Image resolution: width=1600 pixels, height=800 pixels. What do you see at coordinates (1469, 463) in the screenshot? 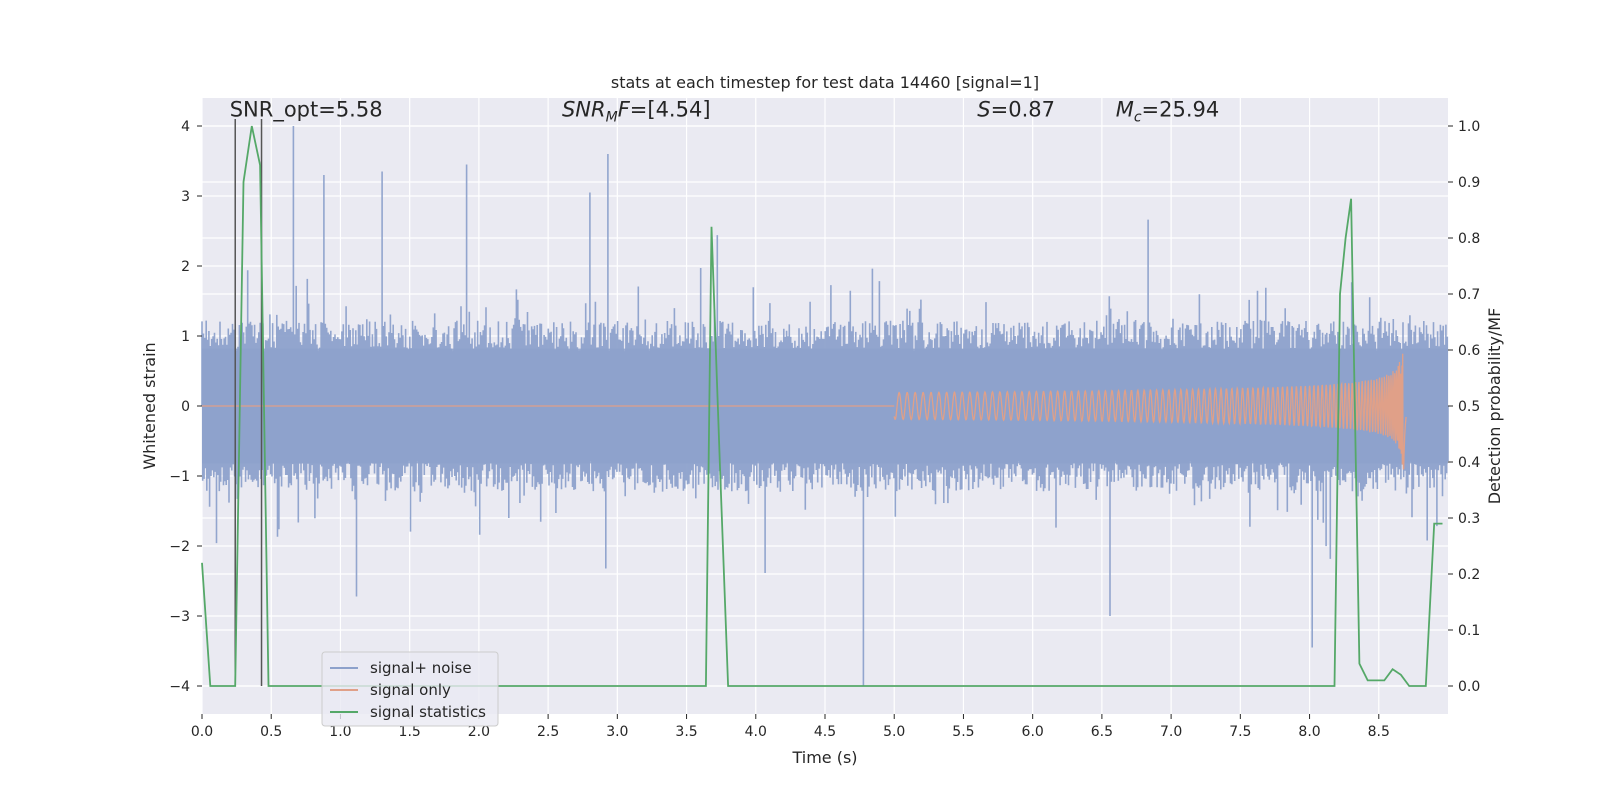
I see `y2-tick-label: 0.4` at bounding box center [1469, 463].